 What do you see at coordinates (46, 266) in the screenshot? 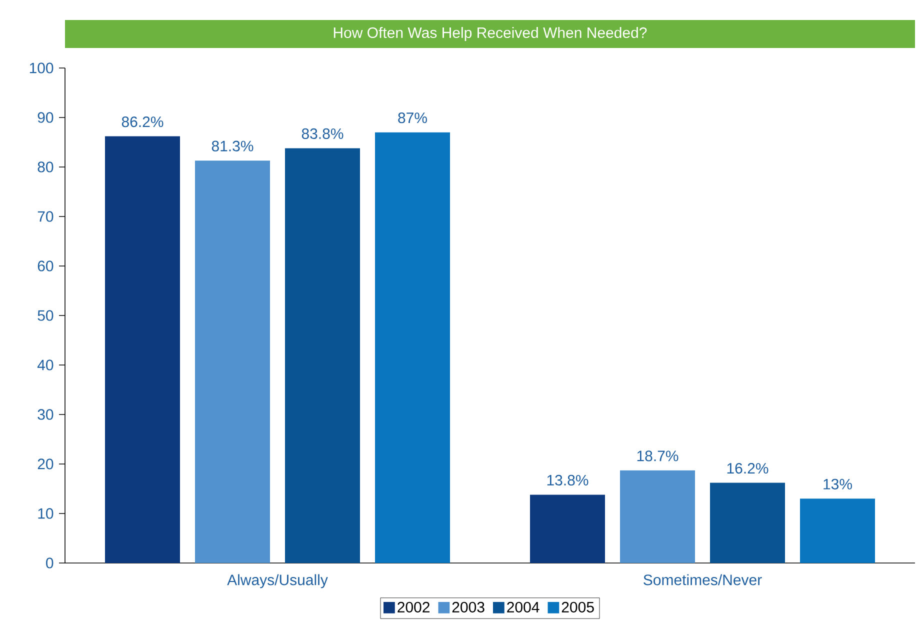
I see `y-tick-label: 60` at bounding box center [46, 266].